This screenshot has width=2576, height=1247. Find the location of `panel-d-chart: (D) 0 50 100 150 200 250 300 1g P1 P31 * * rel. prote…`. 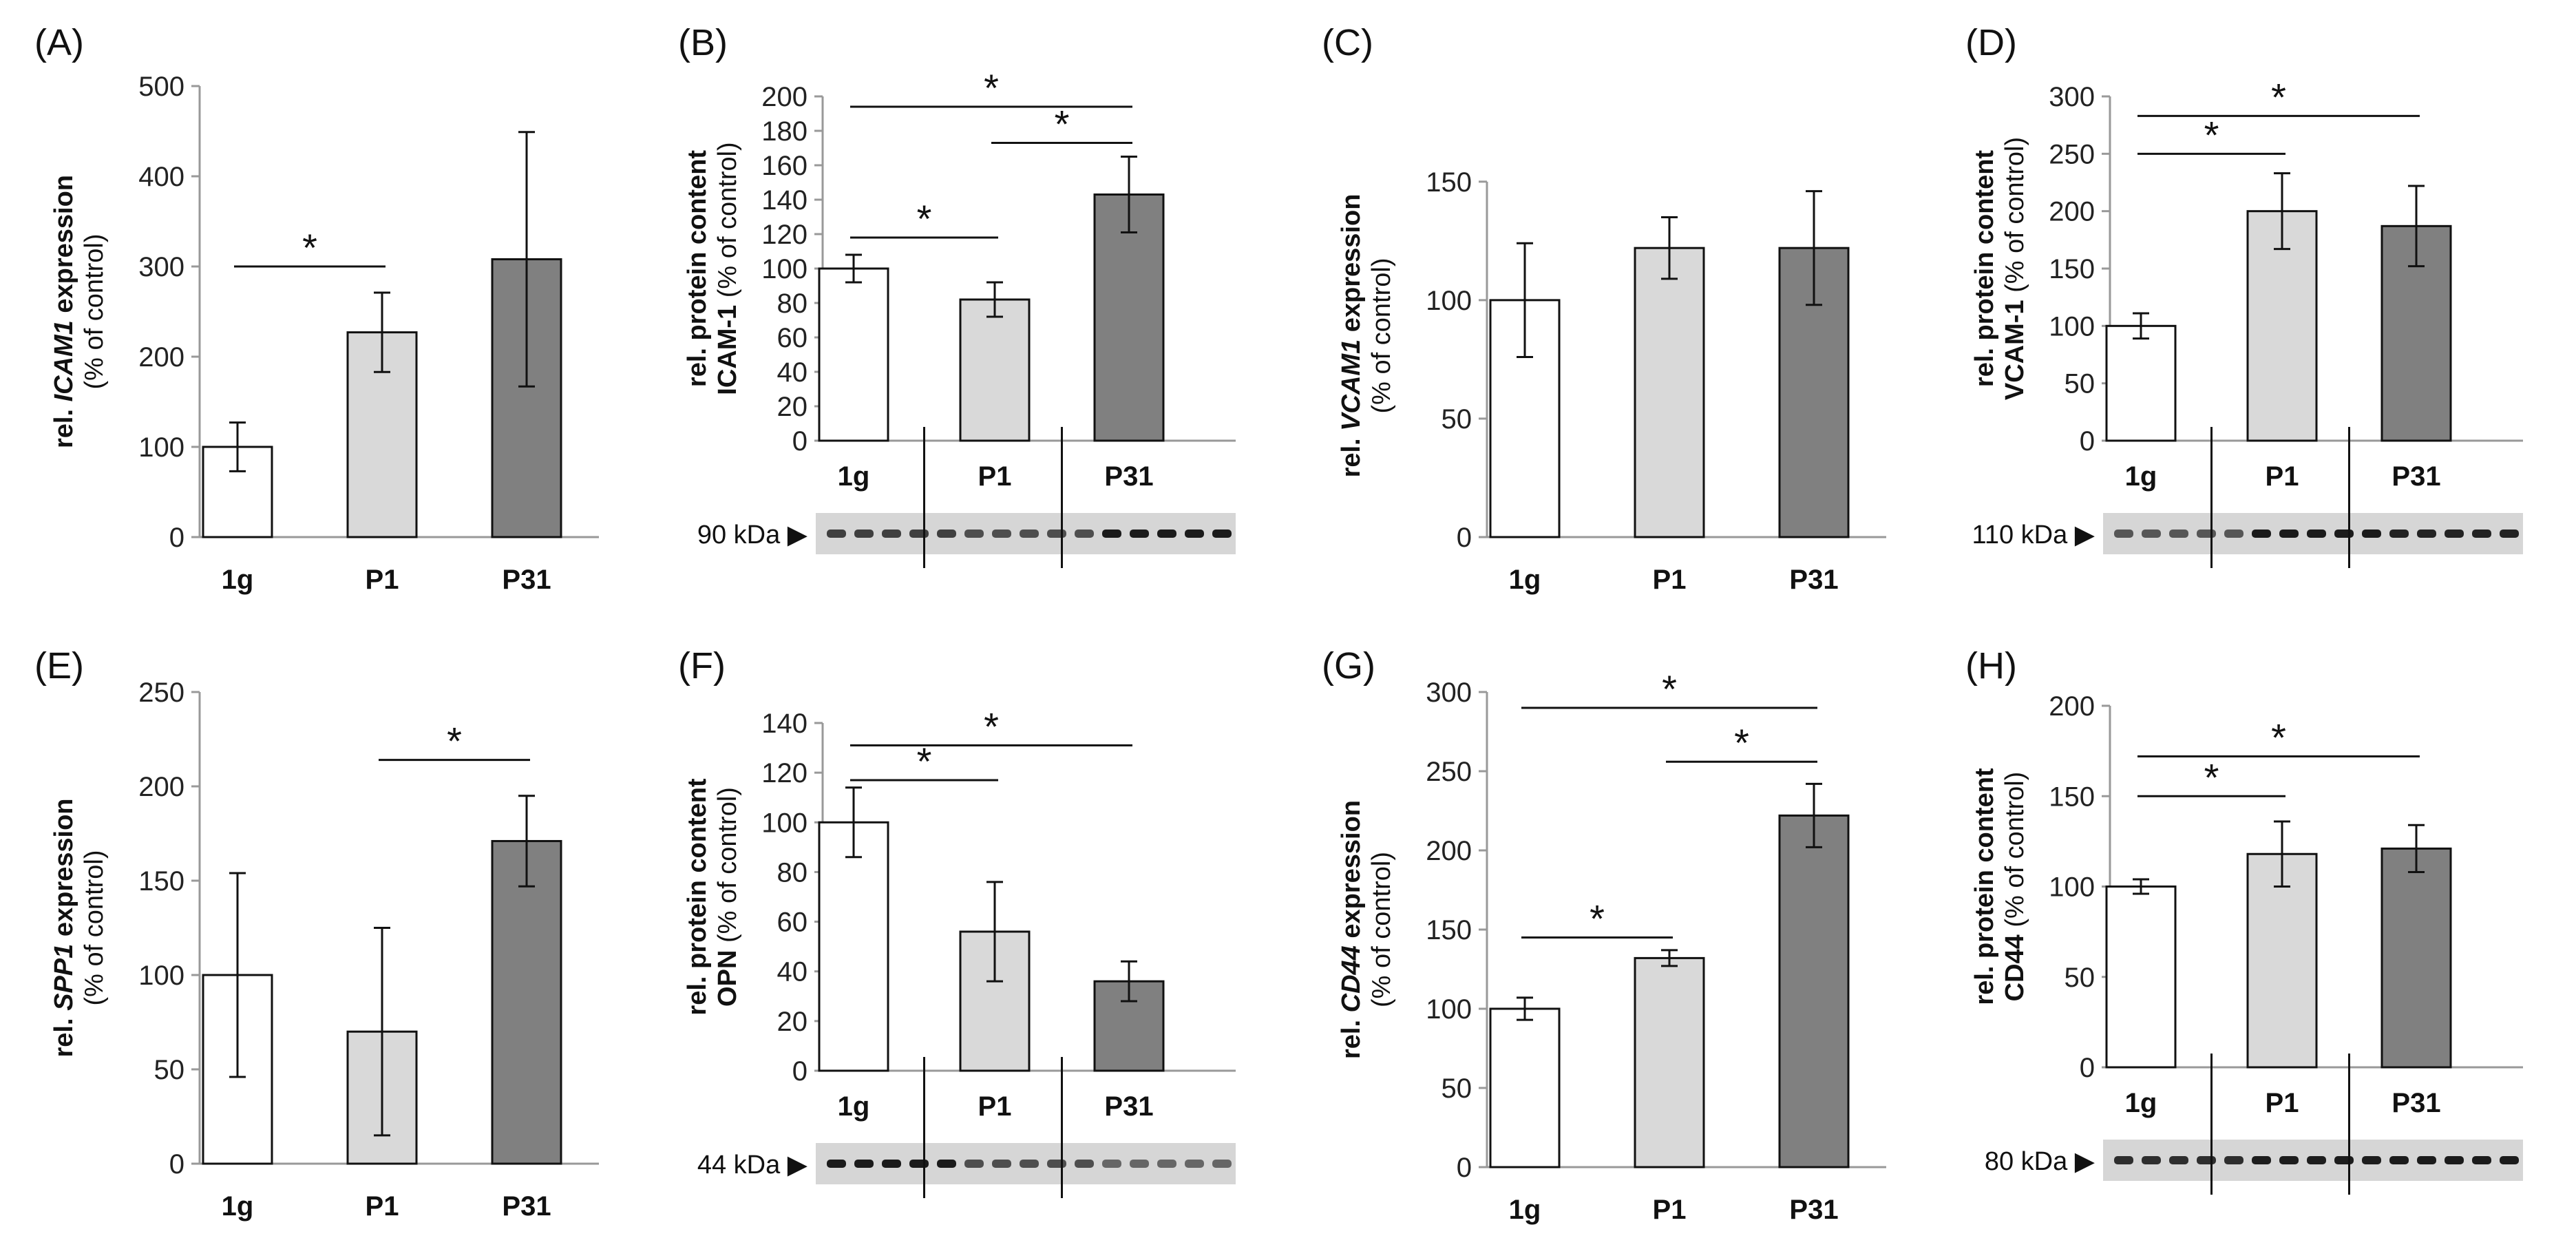

panel-d-chart: (D) 0 50 100 150 200 250 300 1g P1 P31 * * rel. prote… is located at coordinates (2244, 295).